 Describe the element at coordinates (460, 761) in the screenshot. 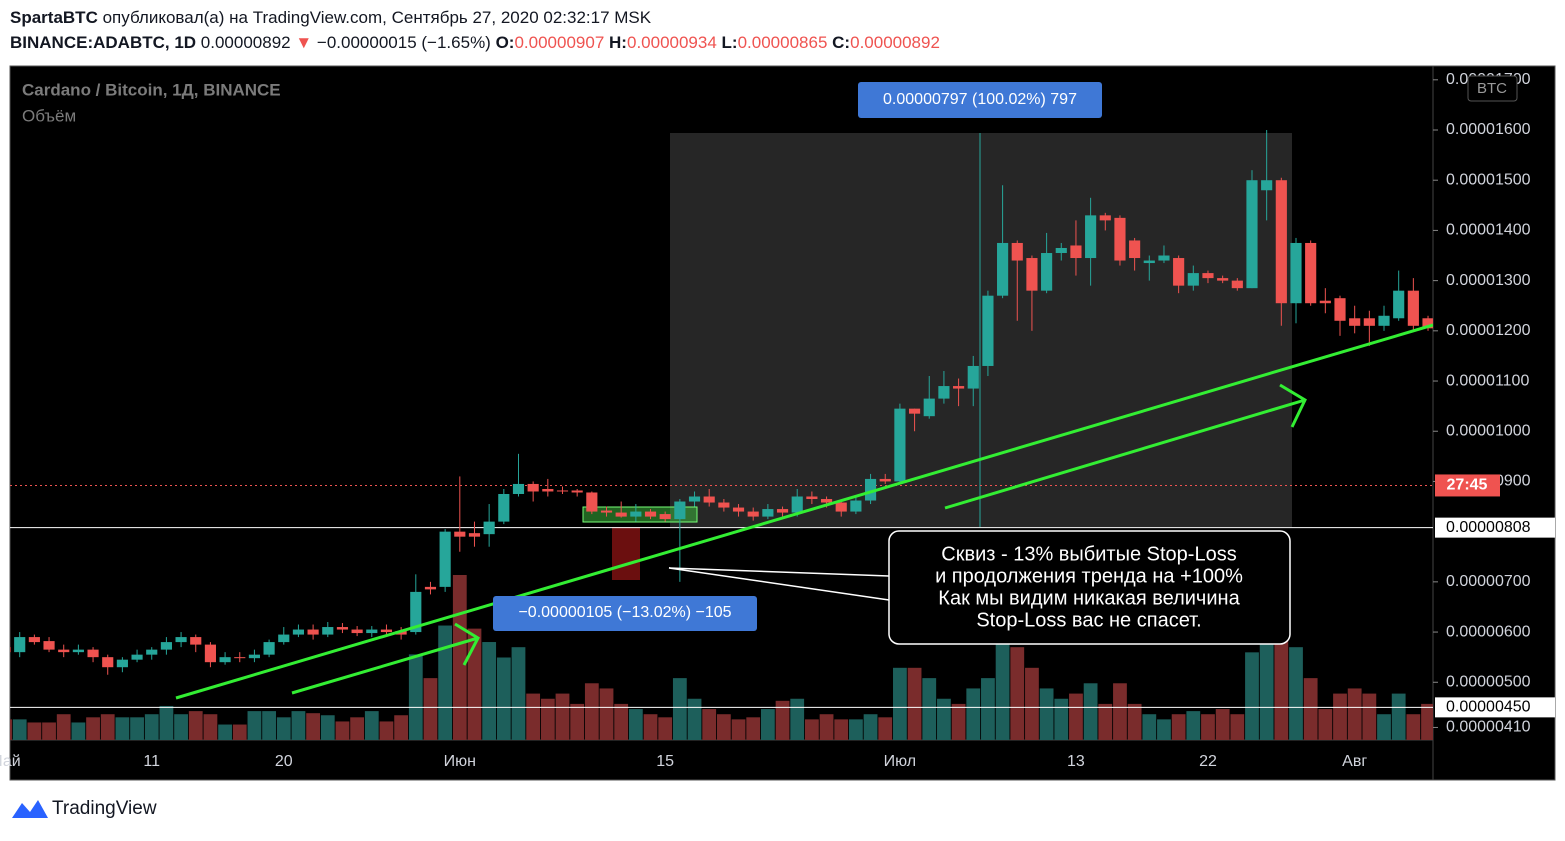

I see `x-tick-label: Июн` at that location.